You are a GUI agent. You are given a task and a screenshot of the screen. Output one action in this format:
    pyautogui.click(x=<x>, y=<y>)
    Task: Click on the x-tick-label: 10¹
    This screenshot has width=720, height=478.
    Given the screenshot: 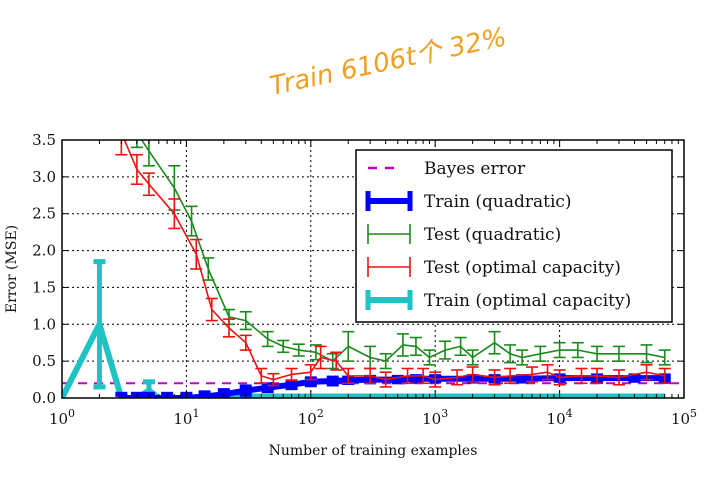 What is the action you would take?
    pyautogui.click(x=186, y=417)
    